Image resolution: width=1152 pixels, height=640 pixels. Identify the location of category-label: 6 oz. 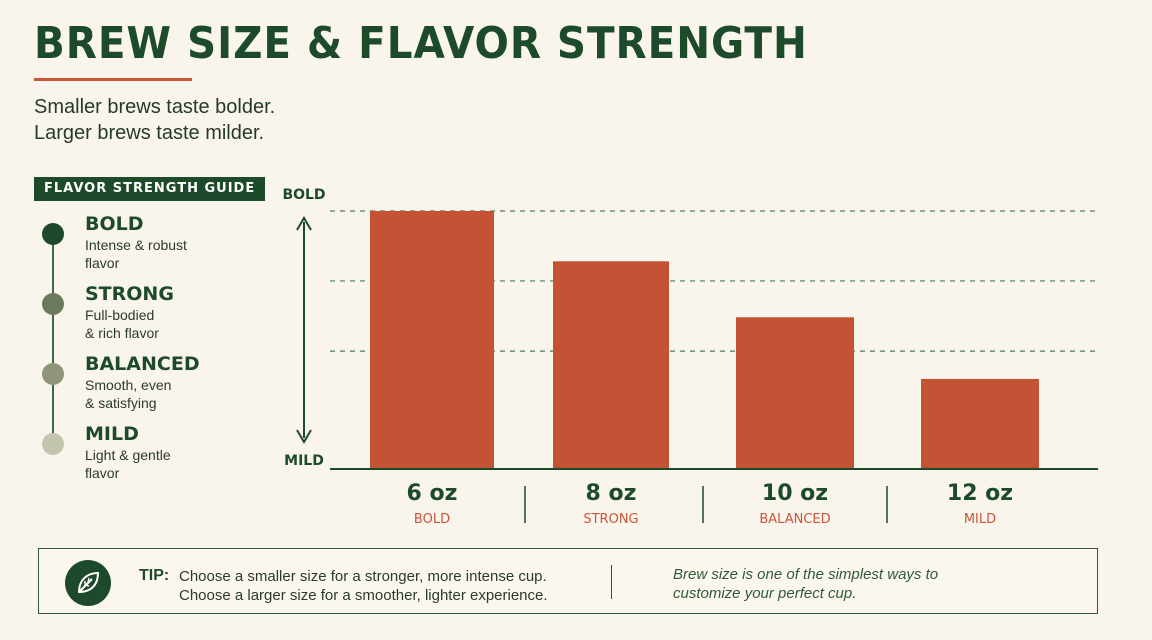
(432, 493).